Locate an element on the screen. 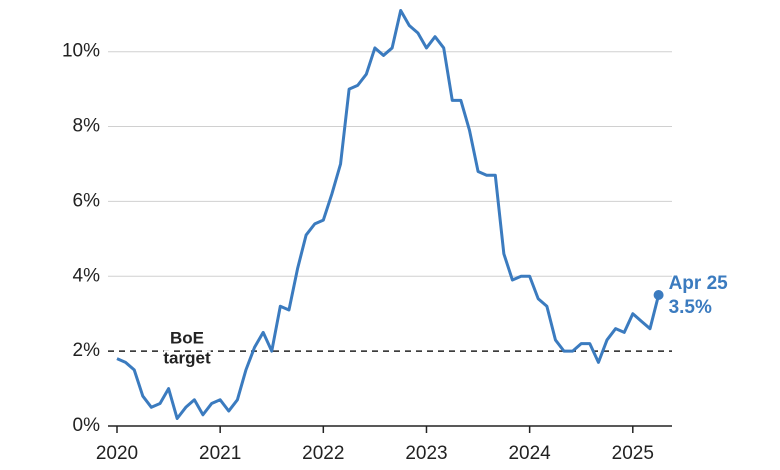 The width and height of the screenshot is (780, 470). x-tick-label: 2023 is located at coordinates (426, 453).